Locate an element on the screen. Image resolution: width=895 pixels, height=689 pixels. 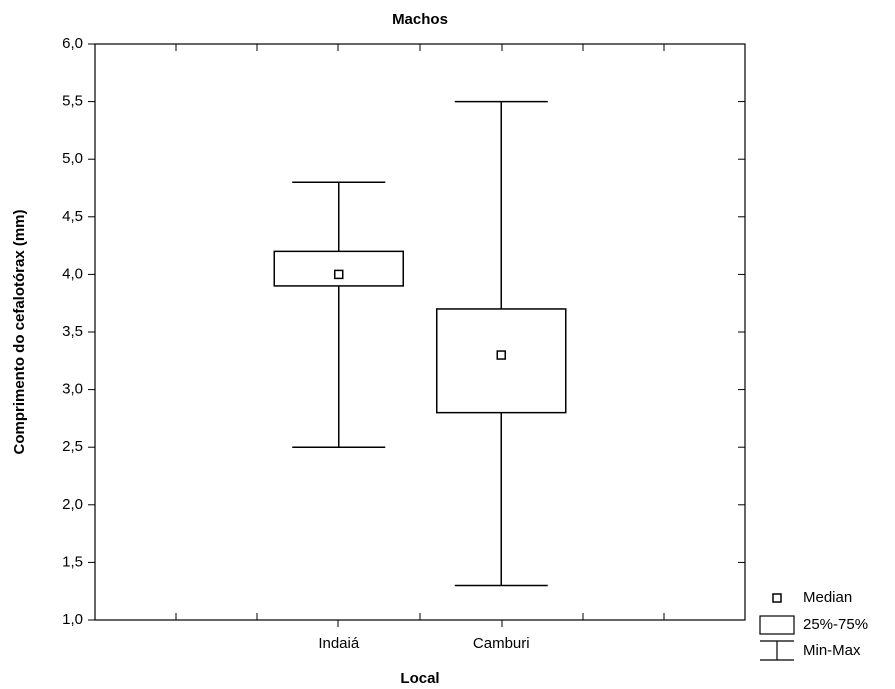
y-tick-label: 4,5 is located at coordinates (72, 216).